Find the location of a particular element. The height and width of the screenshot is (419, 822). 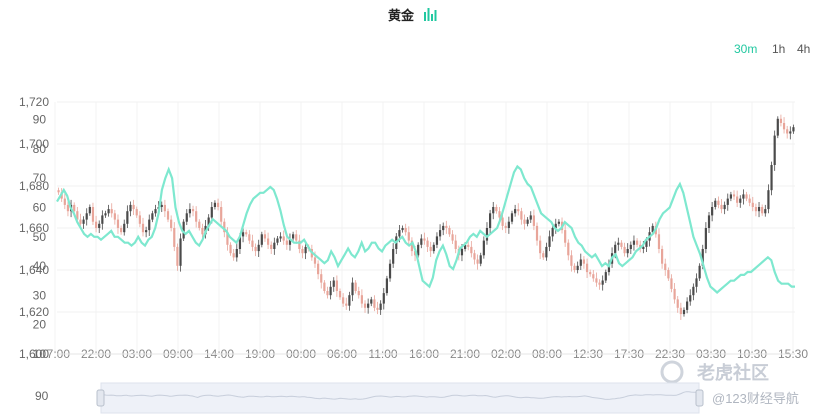

navigator-label: 90 is located at coordinates (42, 396).